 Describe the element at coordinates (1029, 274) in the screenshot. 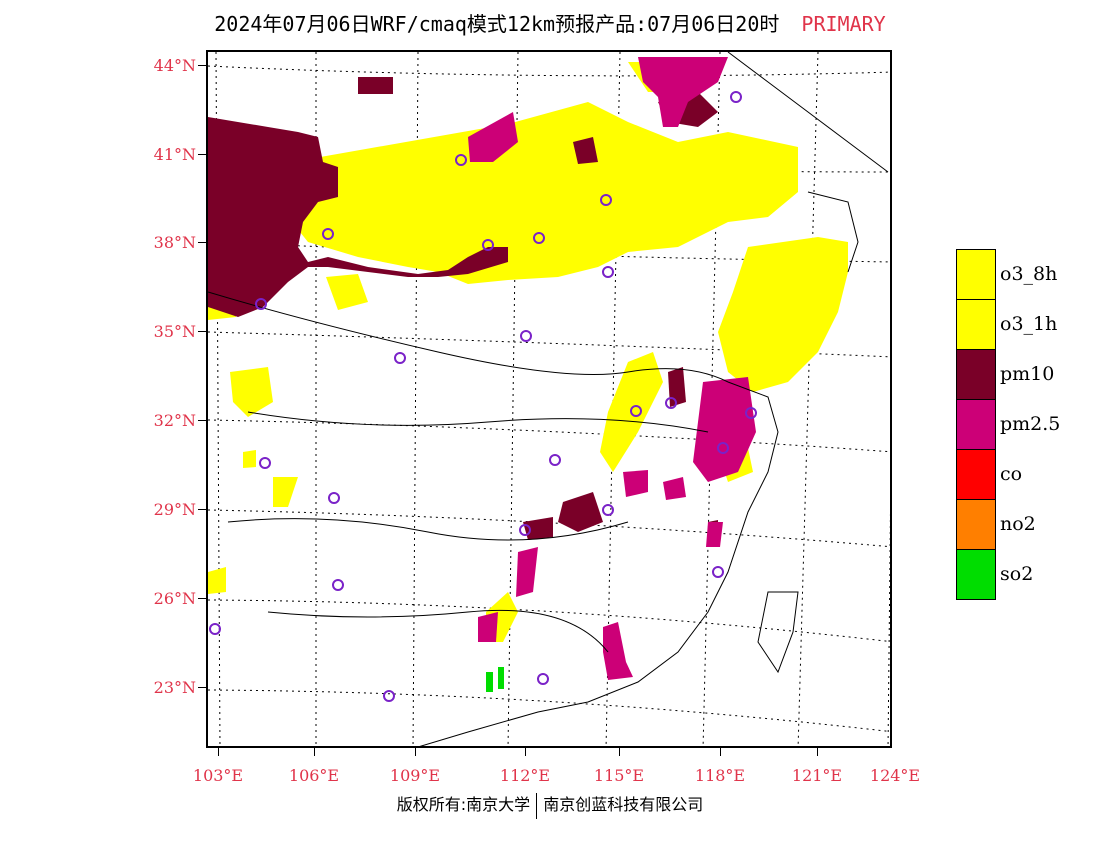

I see `legend-label: o3_8h` at that location.